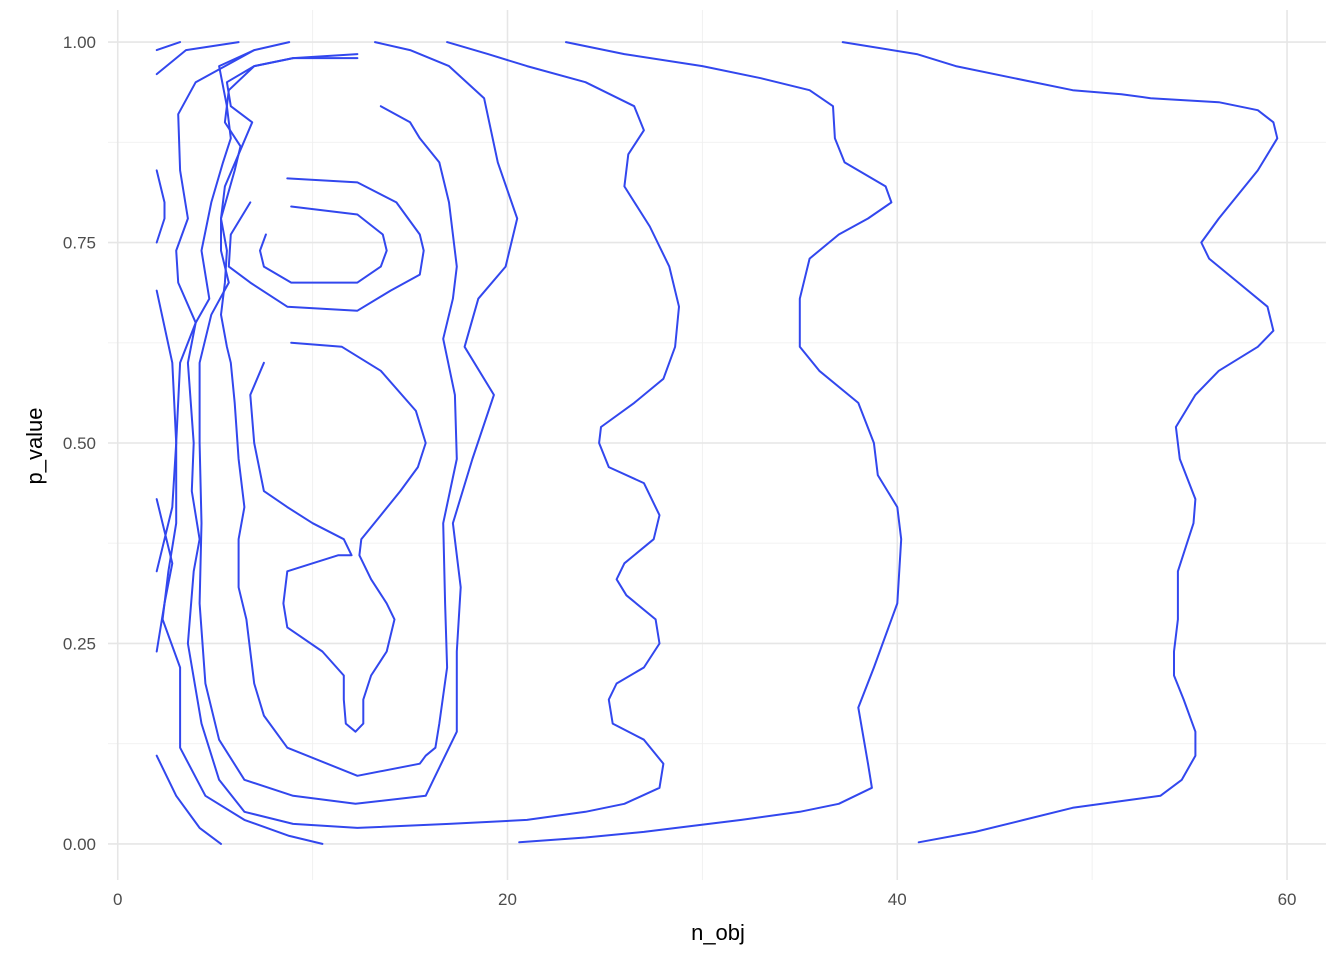 The image size is (1344, 960). What do you see at coordinates (79, 844) in the screenshot?
I see `y-tick-label: 0.00` at bounding box center [79, 844].